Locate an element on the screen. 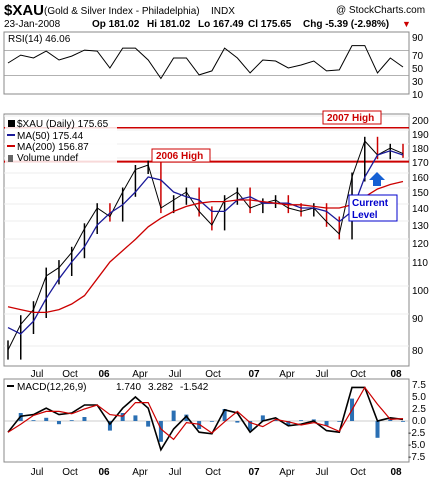 Image resolution: width=437 pixels, height=483 pixels. quote-high: Hi 181.02 is located at coordinates (169, 24).